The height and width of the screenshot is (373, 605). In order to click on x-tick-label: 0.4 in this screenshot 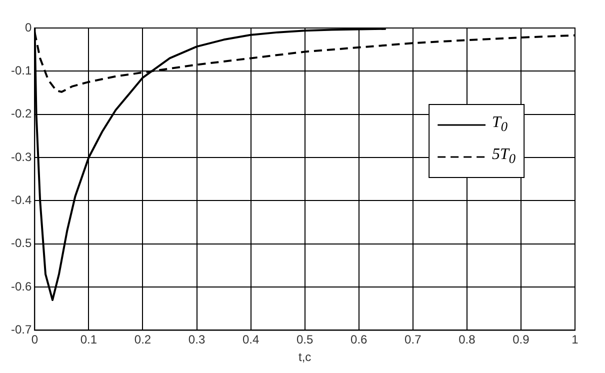, I will do `click(251, 339)`.